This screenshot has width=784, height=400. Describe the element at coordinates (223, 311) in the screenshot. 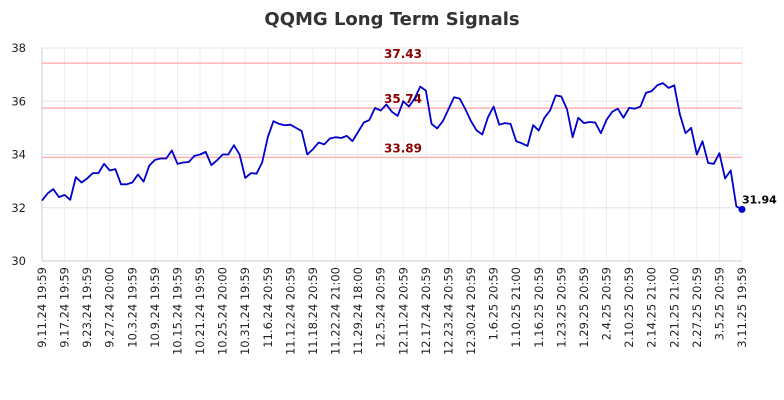

I see `x-tick-label: 10.25.24 20:00` at that location.